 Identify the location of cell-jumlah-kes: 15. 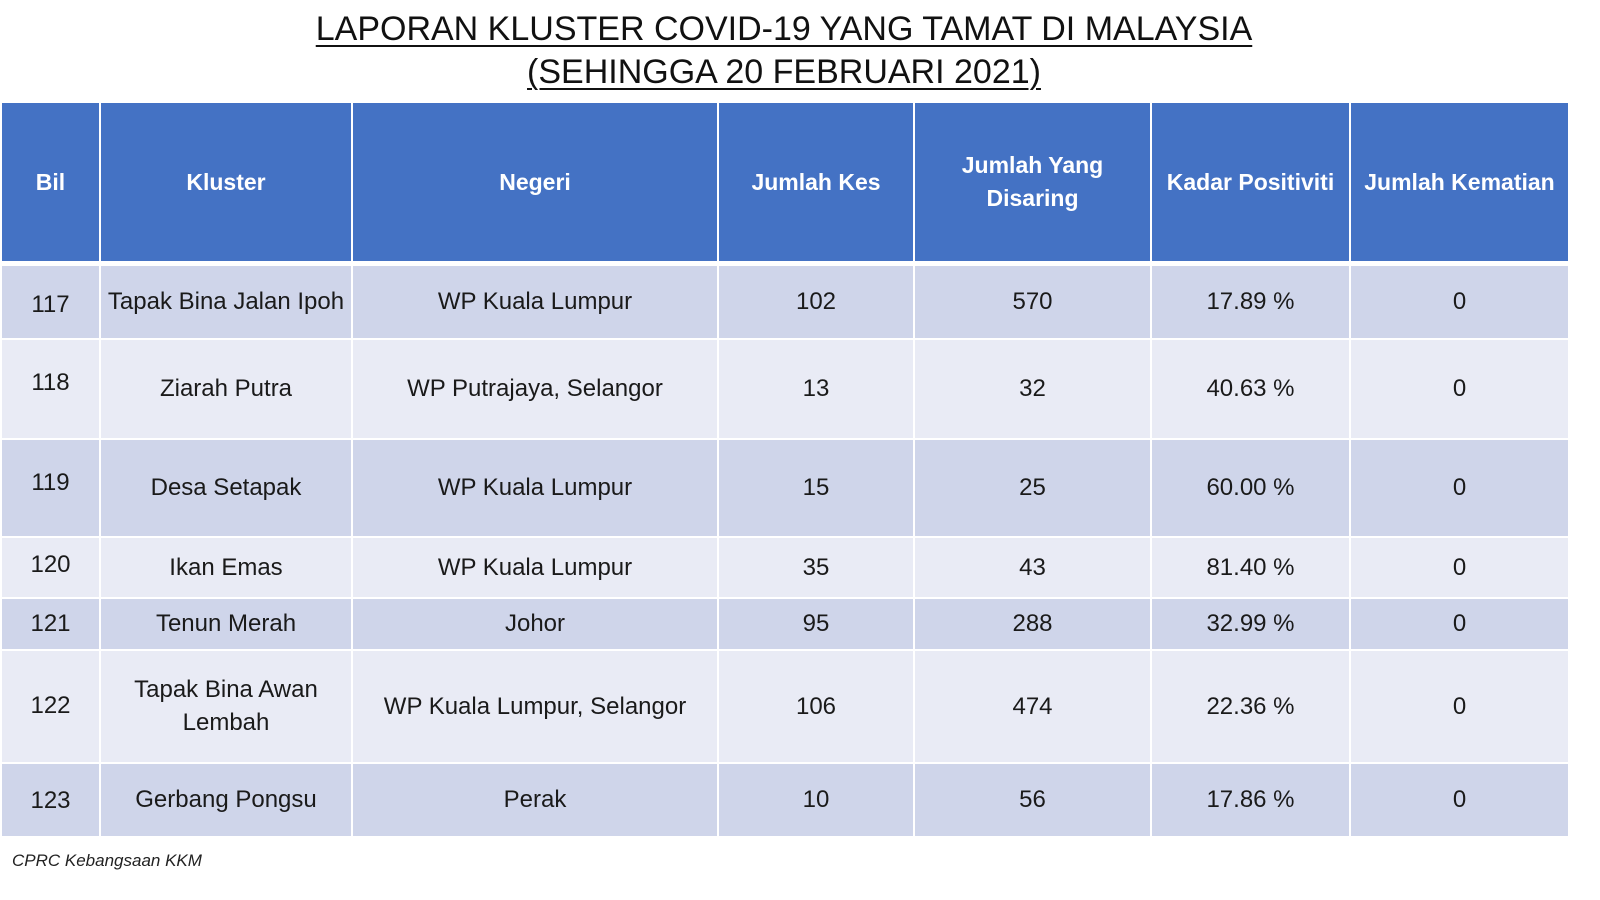
(816, 487).